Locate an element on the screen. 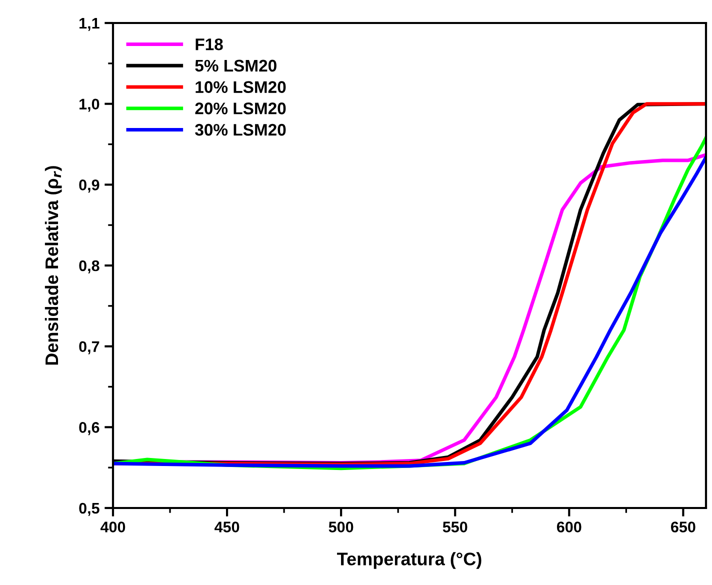 This screenshot has height=585, width=712. y-tick-label: 0,5 is located at coordinates (89, 509).